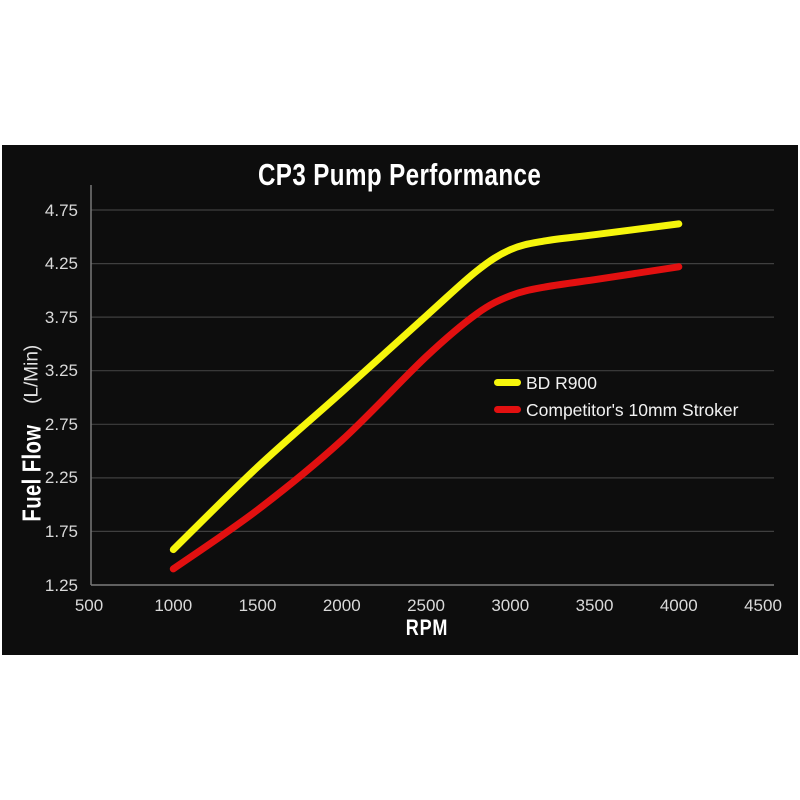 This screenshot has height=800, width=800. Describe the element at coordinates (763, 605) in the screenshot. I see `x-tick-label: 4500` at that location.